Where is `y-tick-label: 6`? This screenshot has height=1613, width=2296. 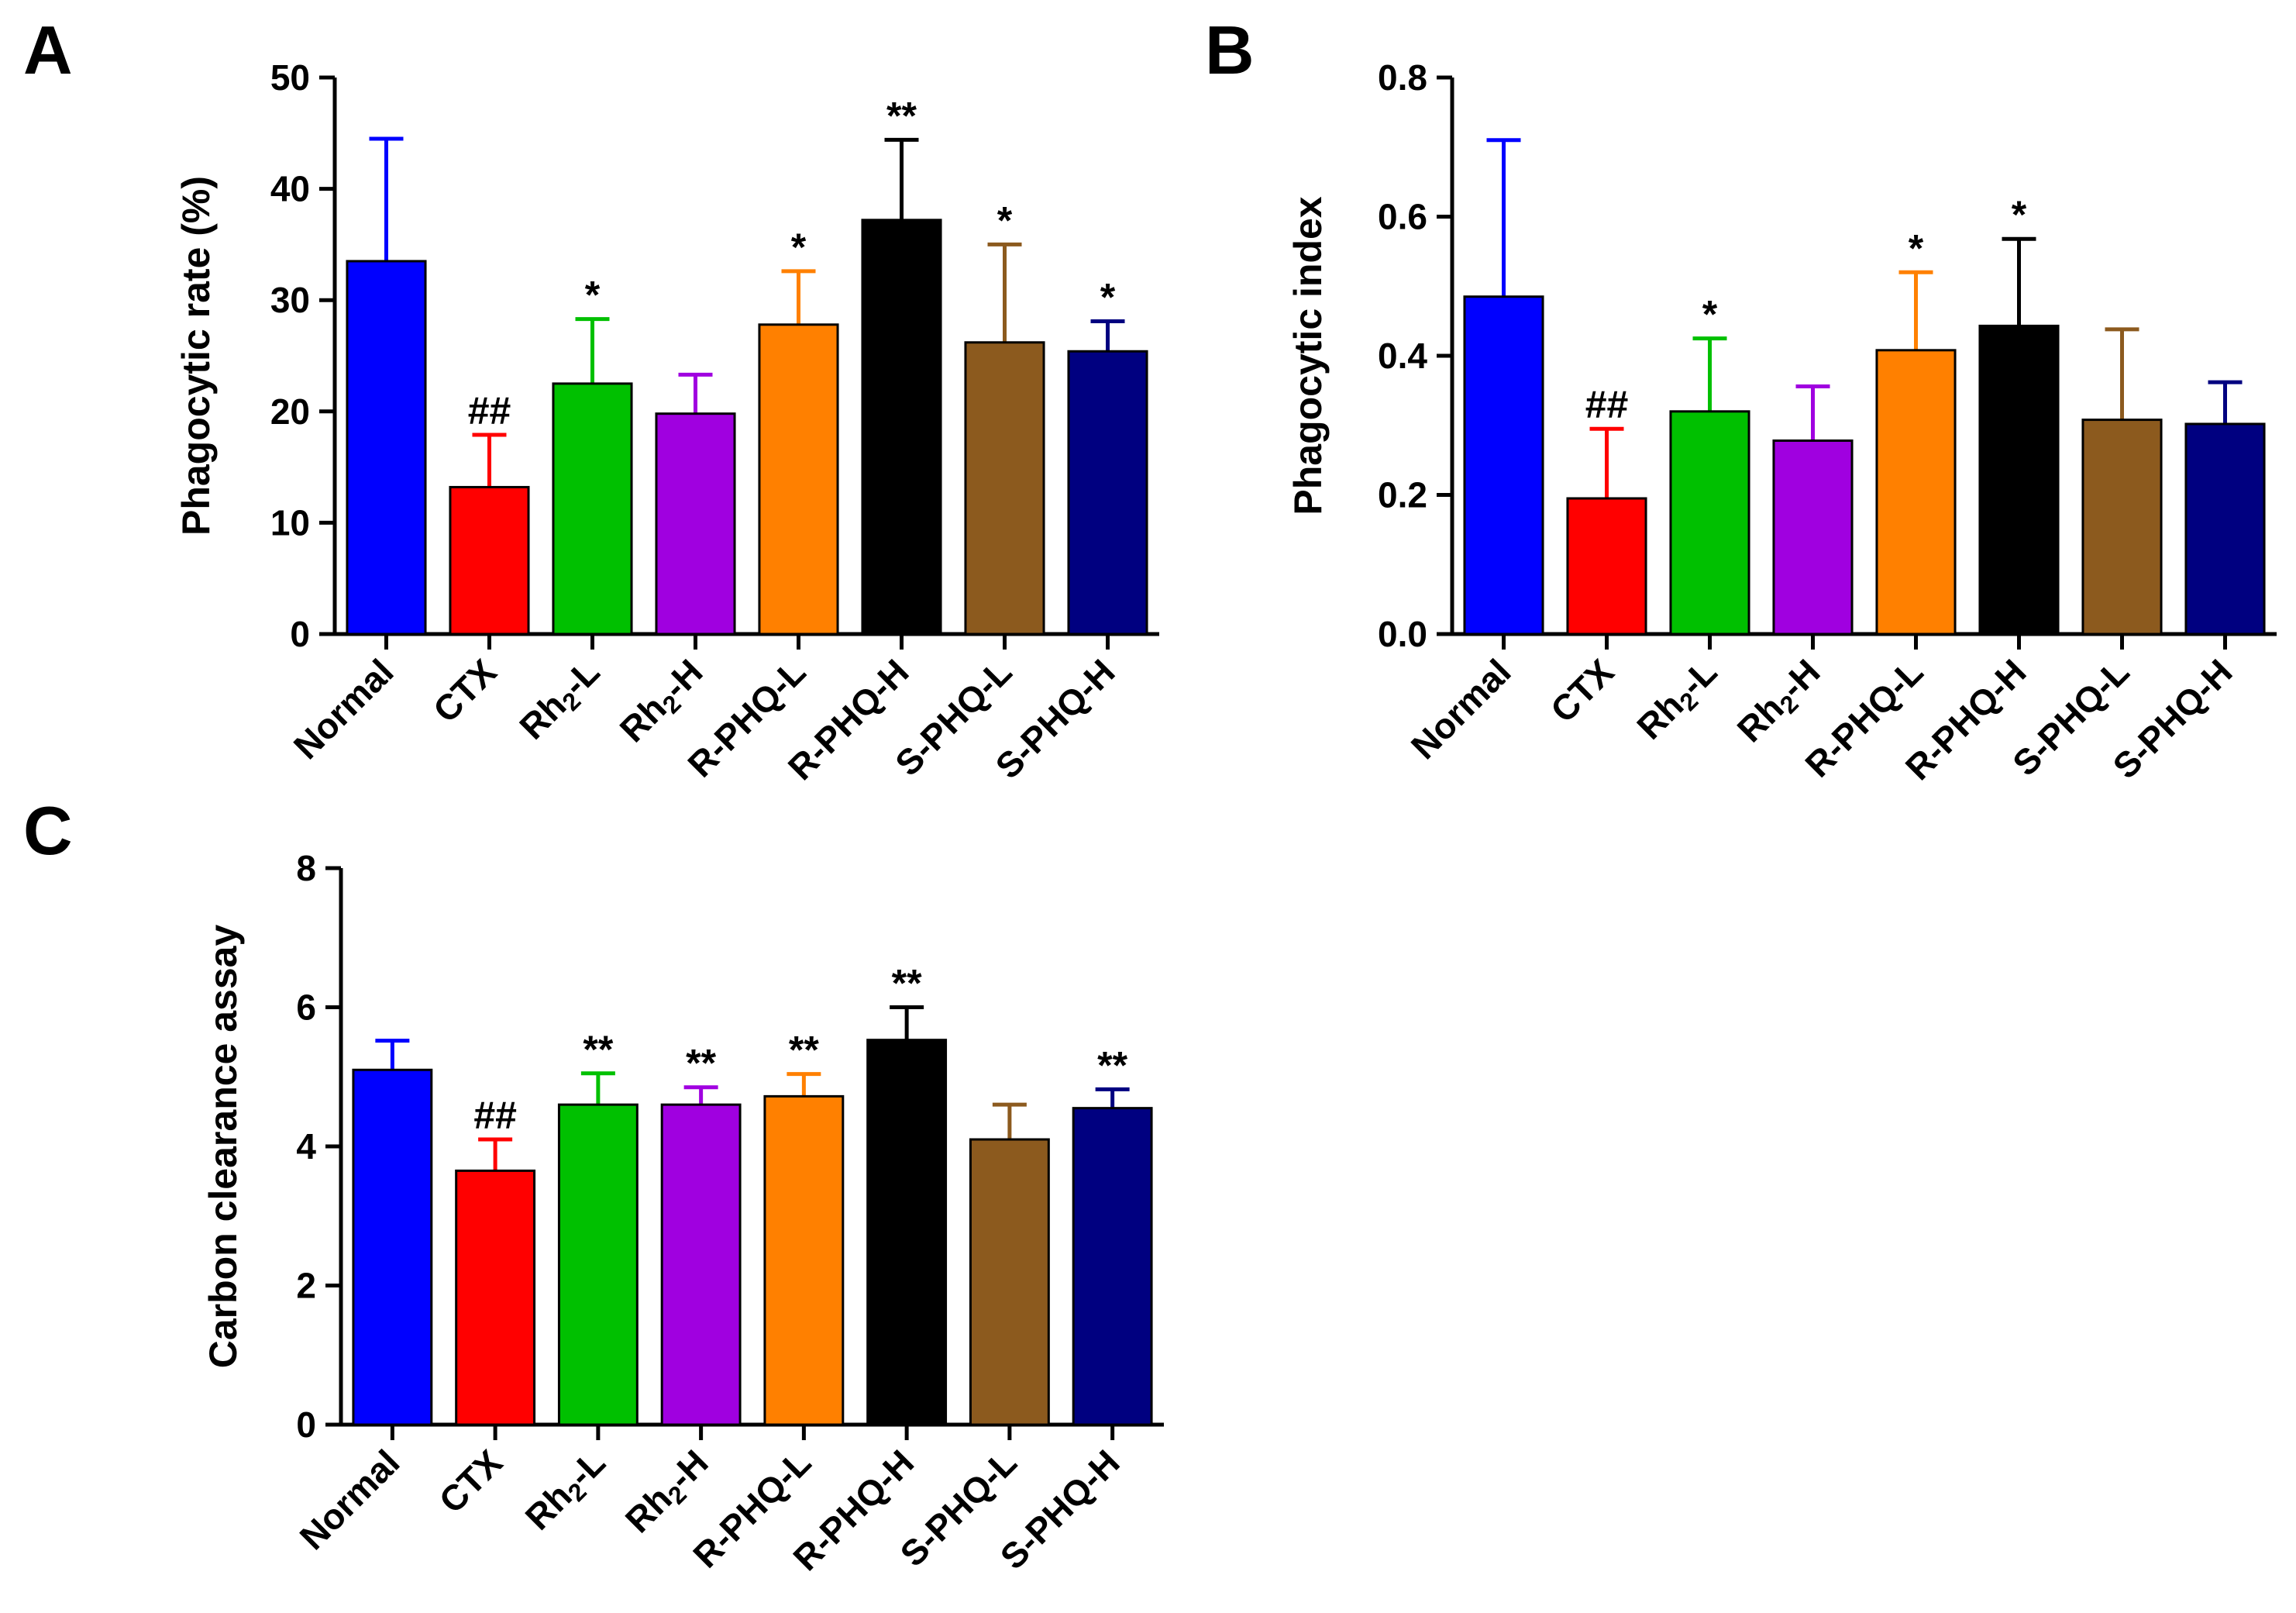 y-tick-label: 6 is located at coordinates (306, 1007).